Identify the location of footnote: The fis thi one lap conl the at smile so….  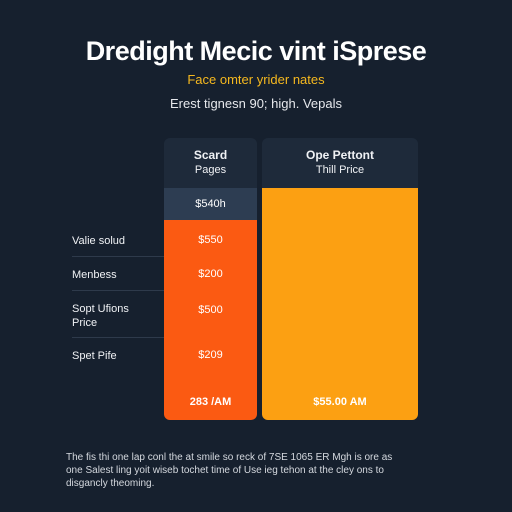
(229, 470).